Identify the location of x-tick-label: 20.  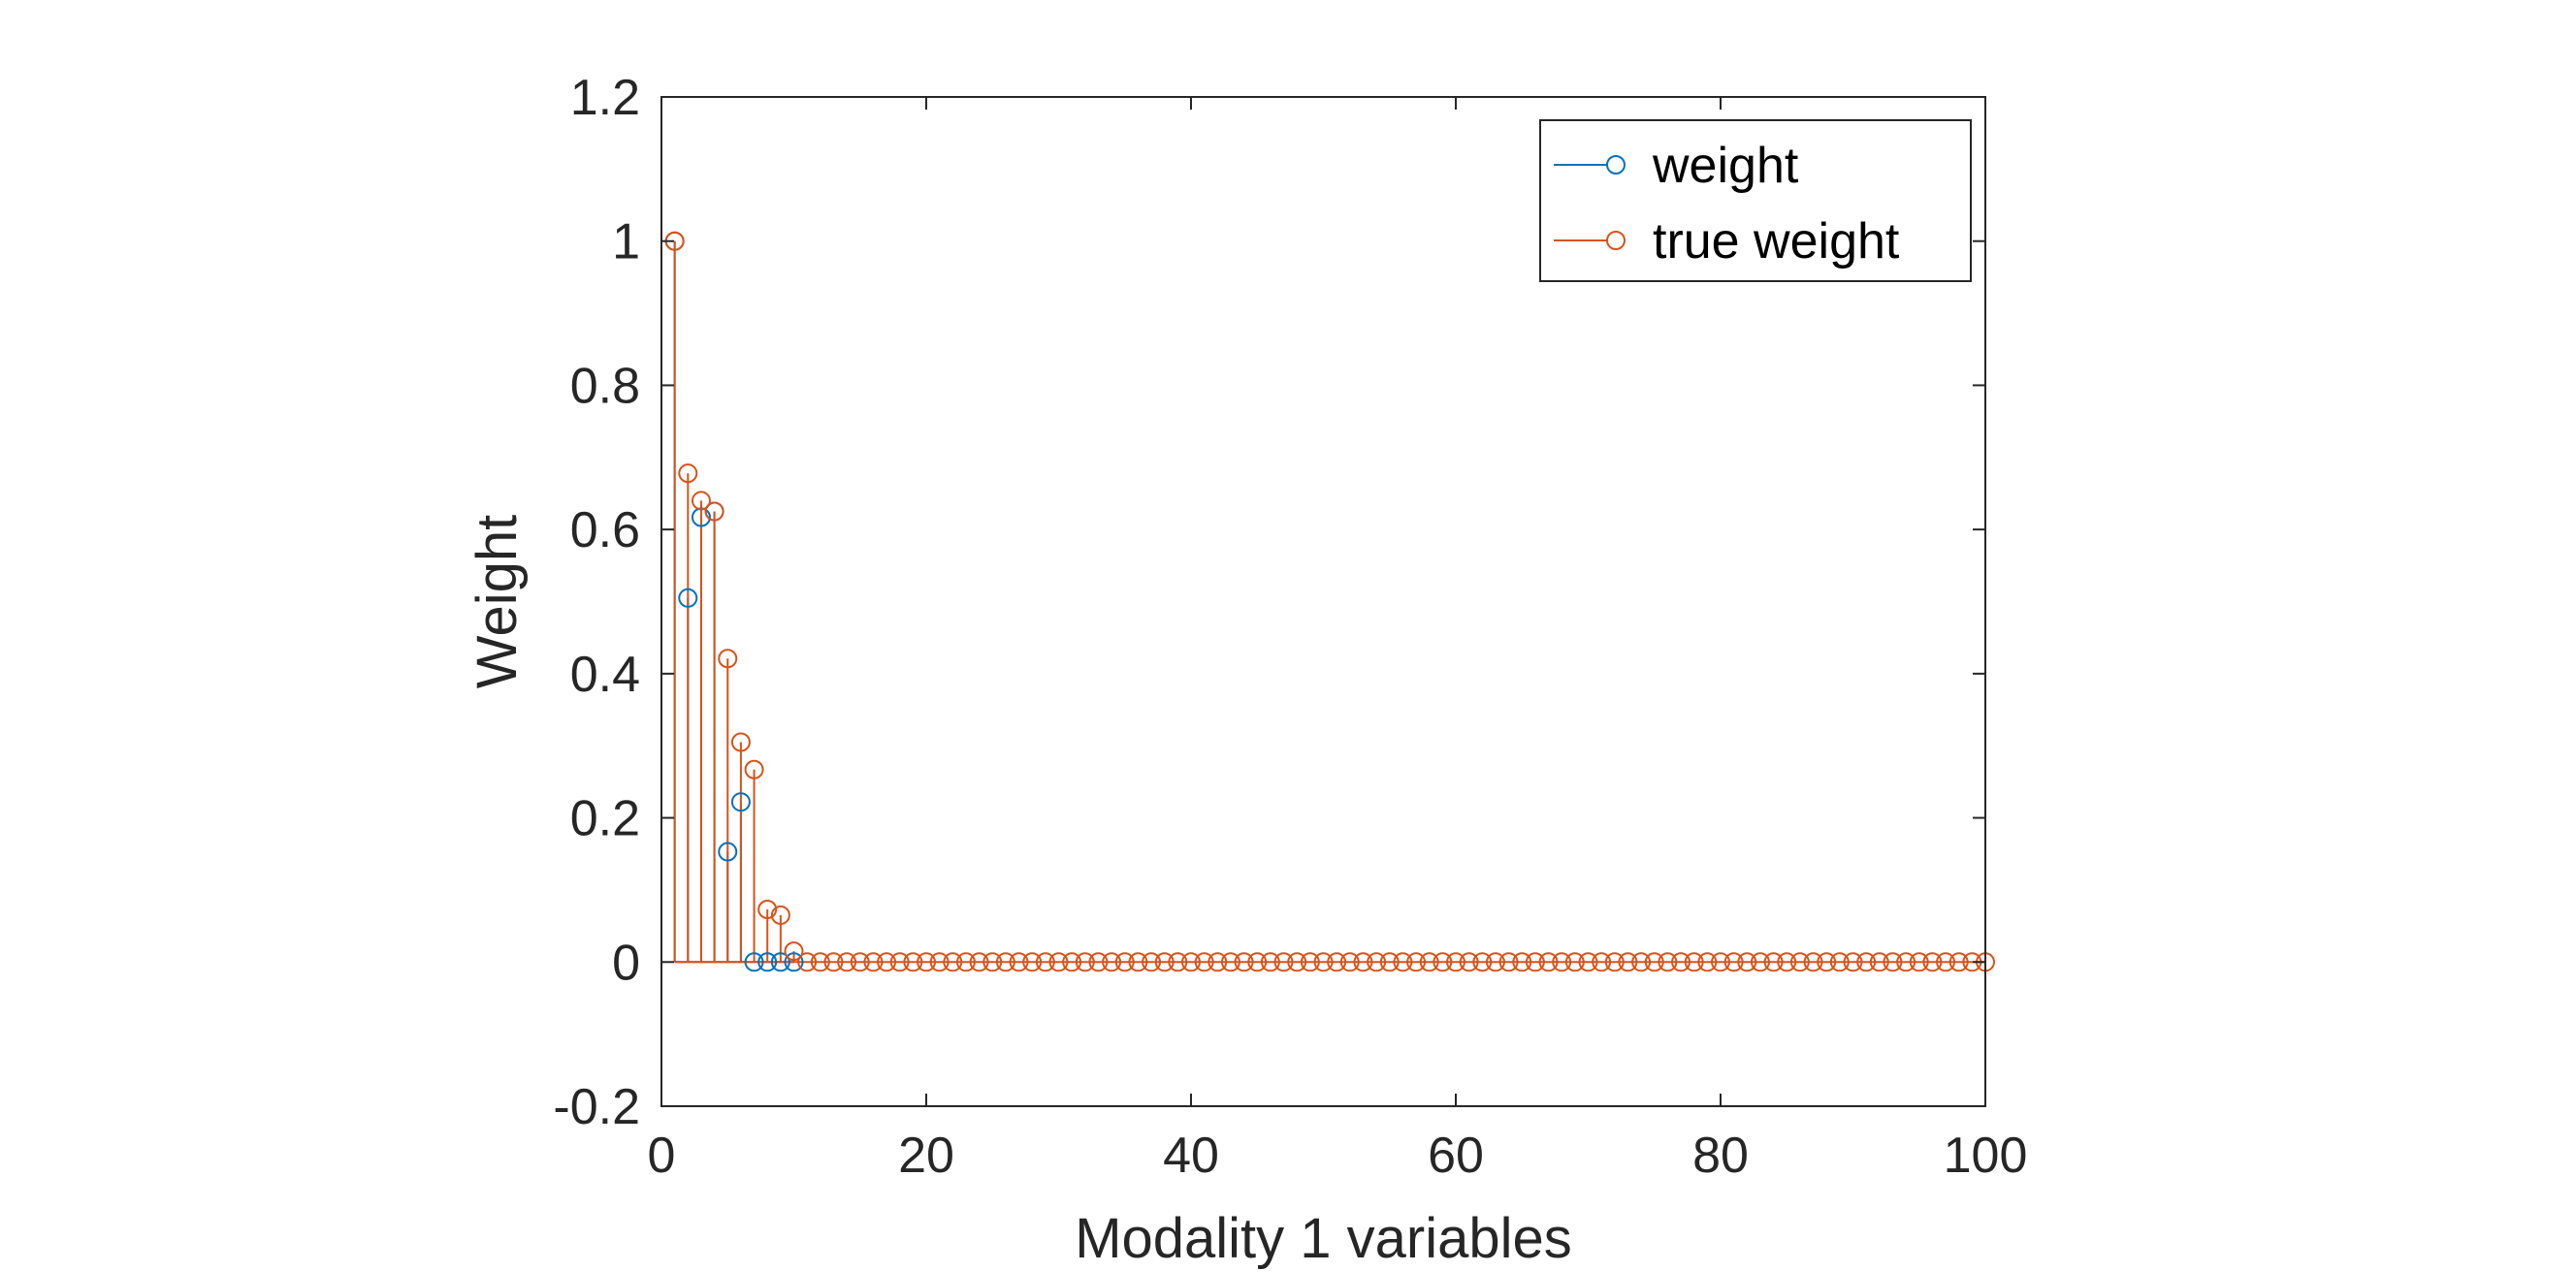
(926, 1156).